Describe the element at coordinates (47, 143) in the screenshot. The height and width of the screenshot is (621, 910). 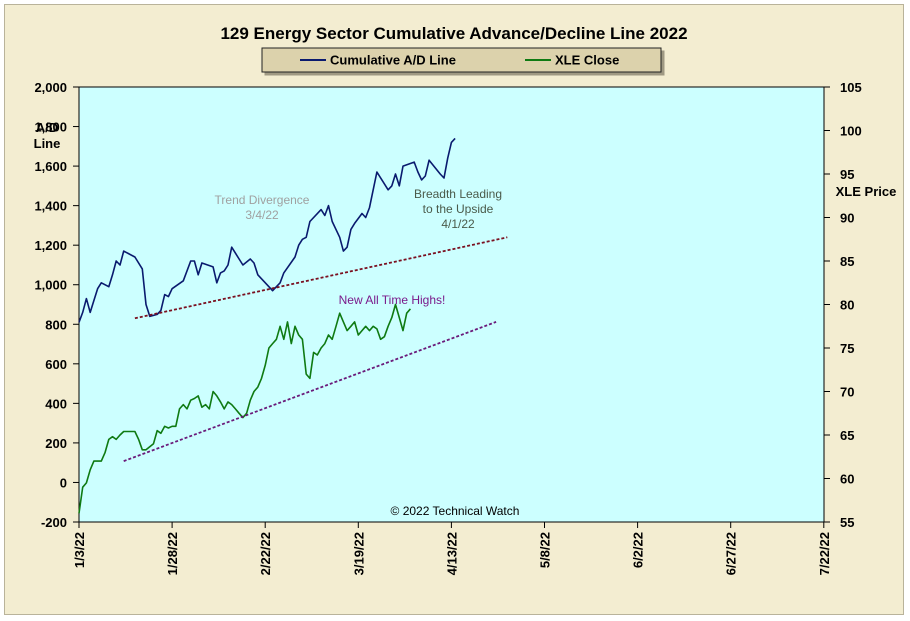
I see `left-axis-label-line2: Line` at that location.